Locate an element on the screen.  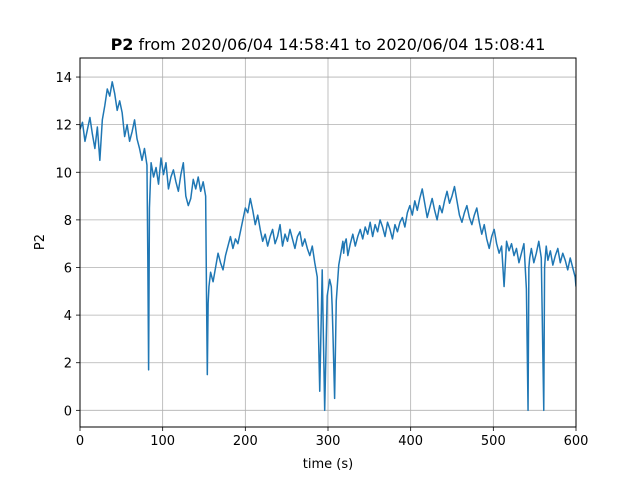
y-tick-label: 8 is located at coordinates (68, 221).